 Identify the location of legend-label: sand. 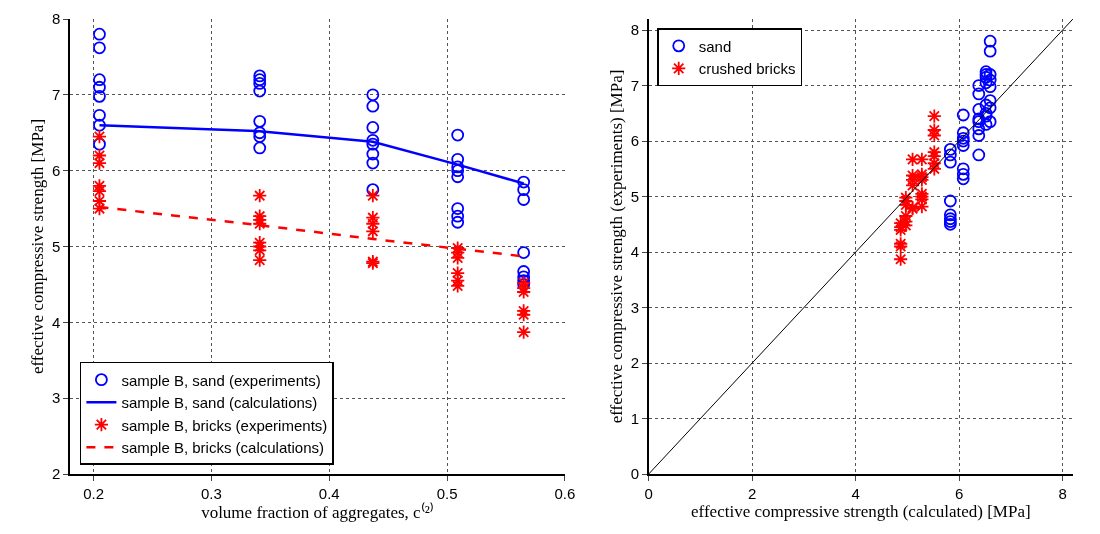
(715, 46).